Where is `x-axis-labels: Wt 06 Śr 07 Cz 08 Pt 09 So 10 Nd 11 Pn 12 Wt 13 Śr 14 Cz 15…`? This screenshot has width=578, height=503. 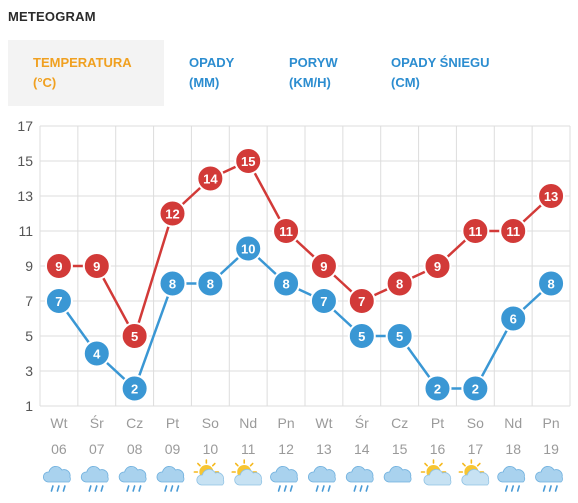
x-axis-labels: Wt 06 Śr 07 Cz 08 Pt 09 So 10 Nd 11 Pn 12 Wt 13 Śr 14 Cz 15… is located at coordinates (304, 435).